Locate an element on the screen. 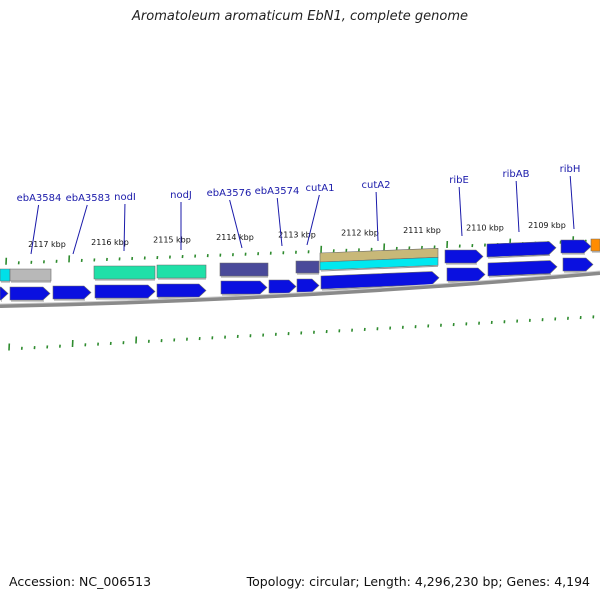 The image size is (600, 600). backbone-highlight is located at coordinates (300, 287).